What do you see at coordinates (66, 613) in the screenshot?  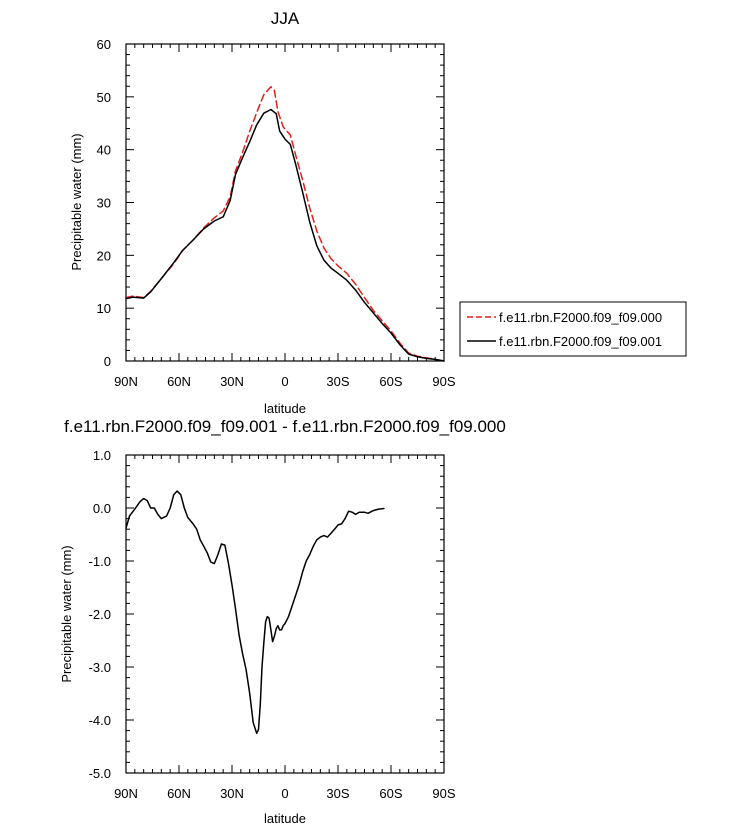 I see `bottom-y-axis-label: Precipitable water (mm)` at bounding box center [66, 613].